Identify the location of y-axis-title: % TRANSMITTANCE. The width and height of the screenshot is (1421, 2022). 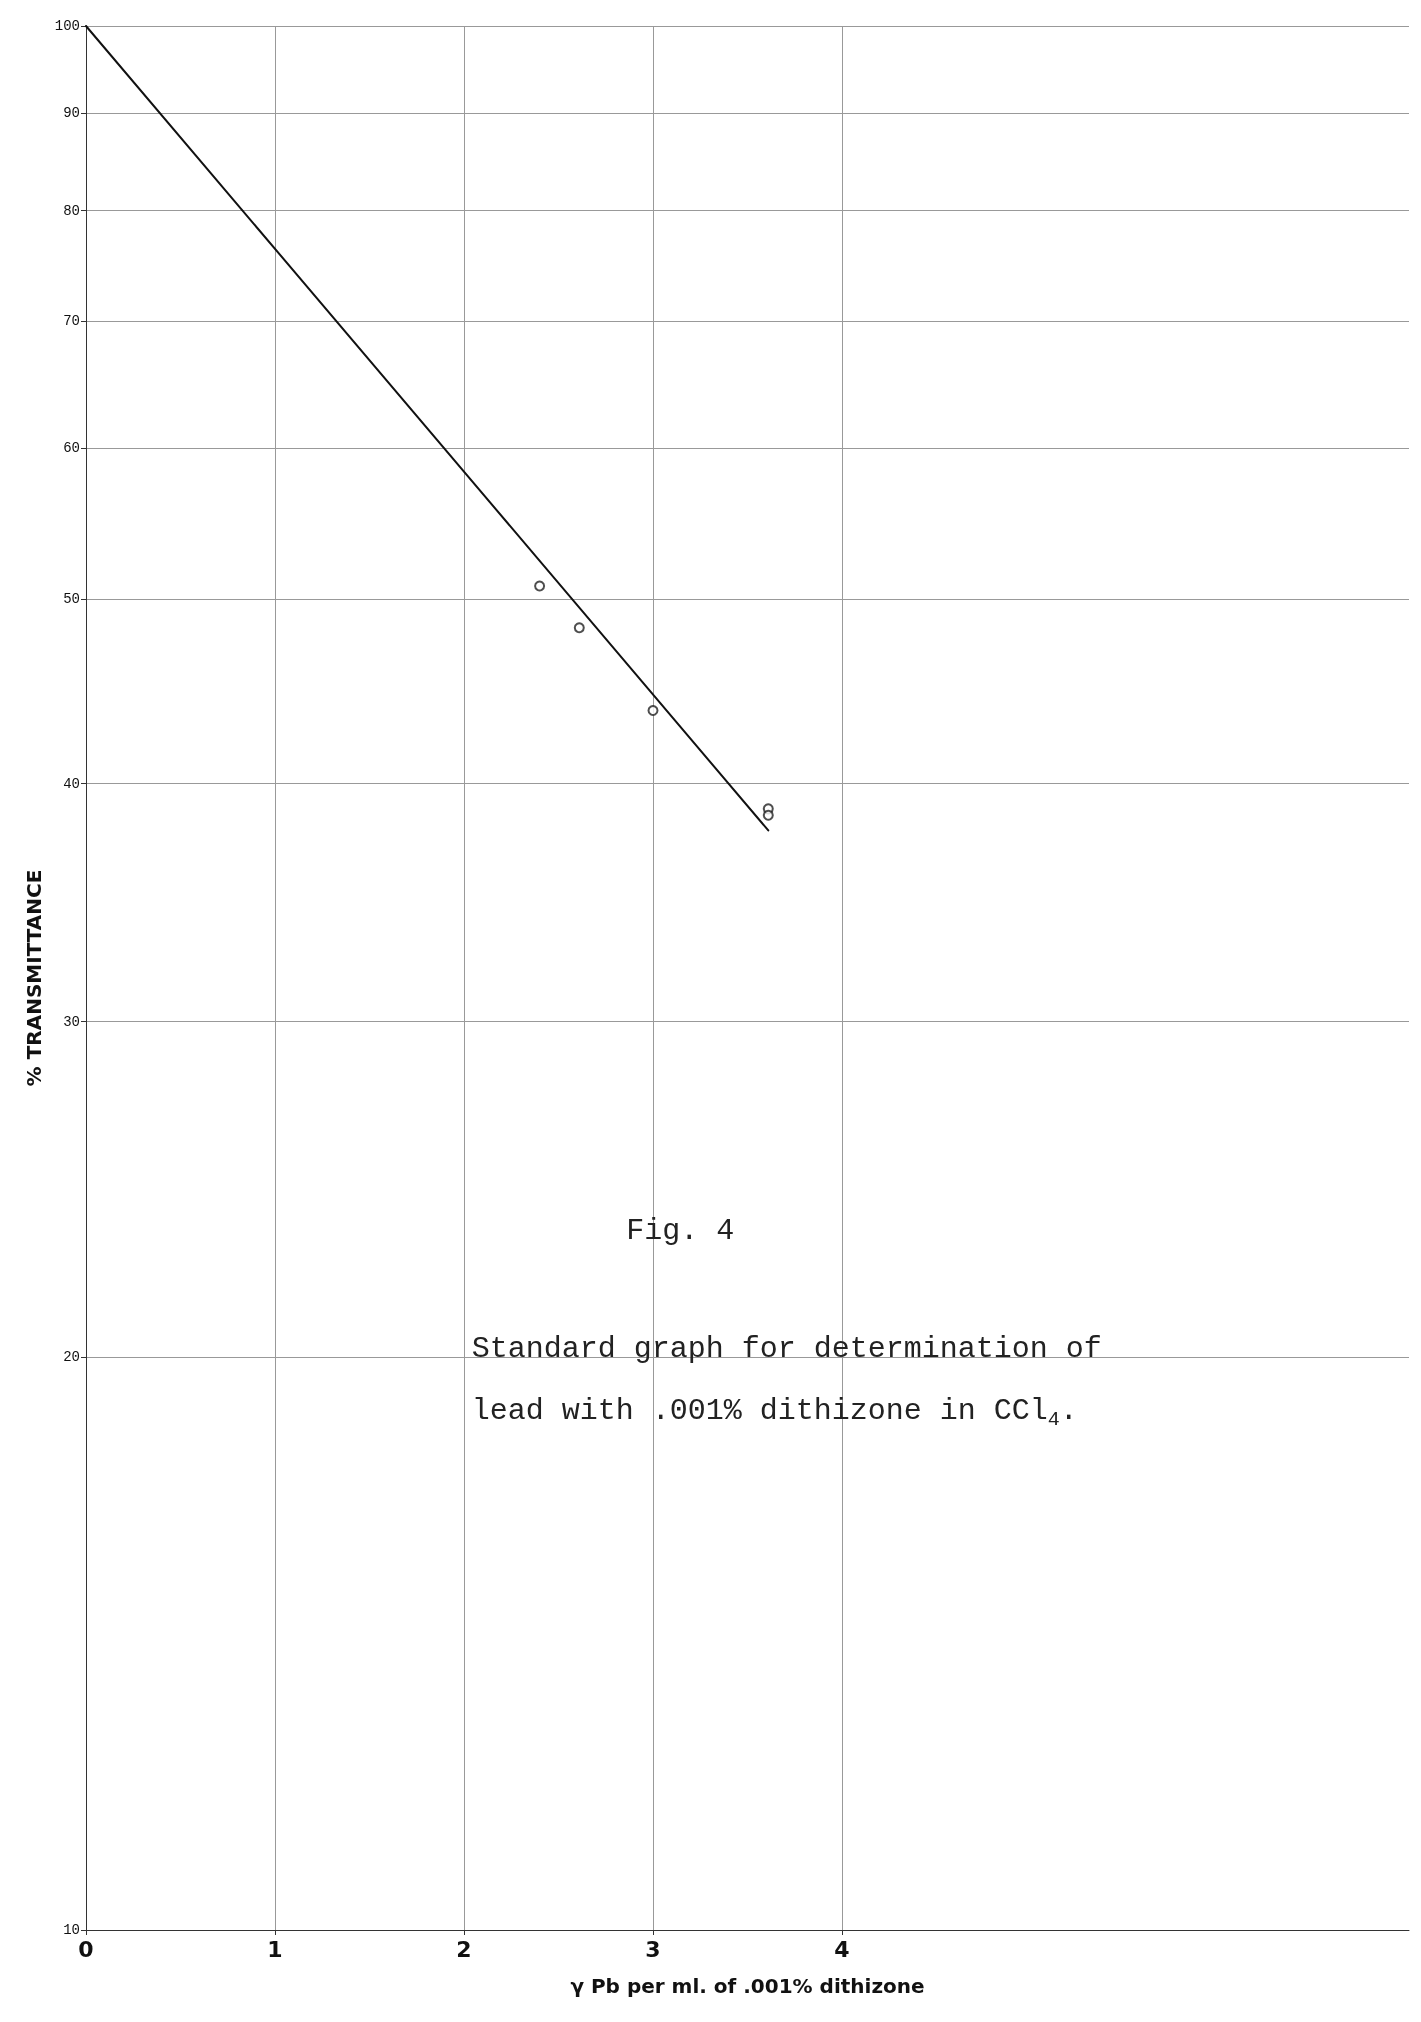
(33, 978).